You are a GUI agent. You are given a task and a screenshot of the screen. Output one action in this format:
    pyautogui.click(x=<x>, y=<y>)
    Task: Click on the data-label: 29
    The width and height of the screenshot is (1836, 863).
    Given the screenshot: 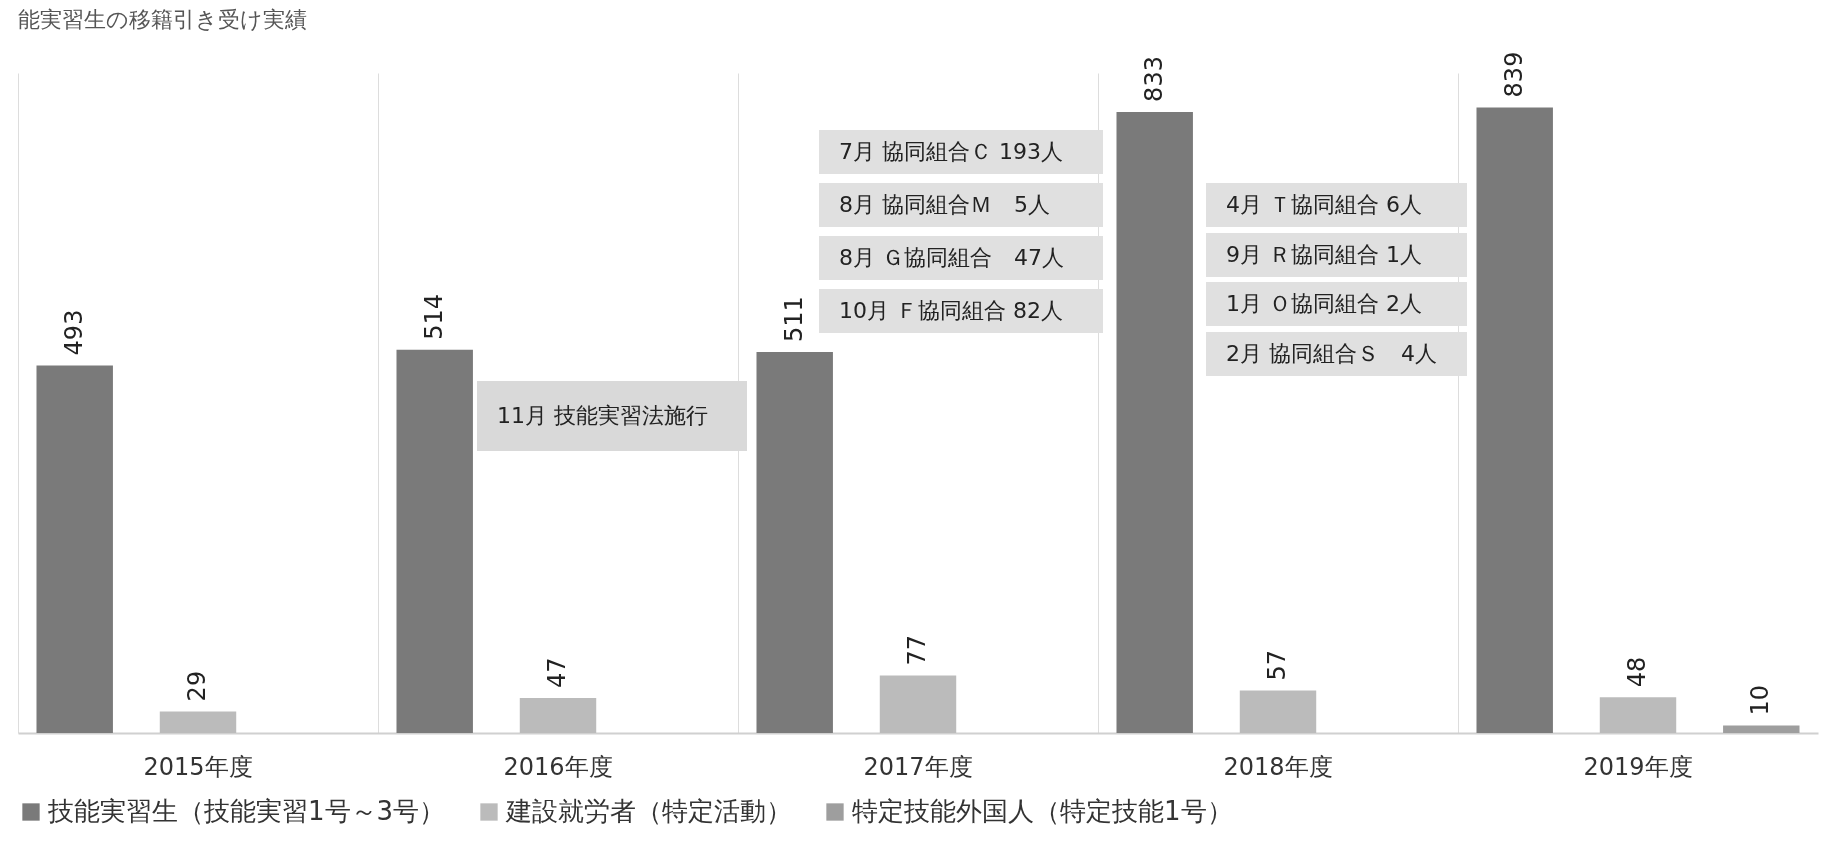 What is the action you would take?
    pyautogui.click(x=197, y=686)
    